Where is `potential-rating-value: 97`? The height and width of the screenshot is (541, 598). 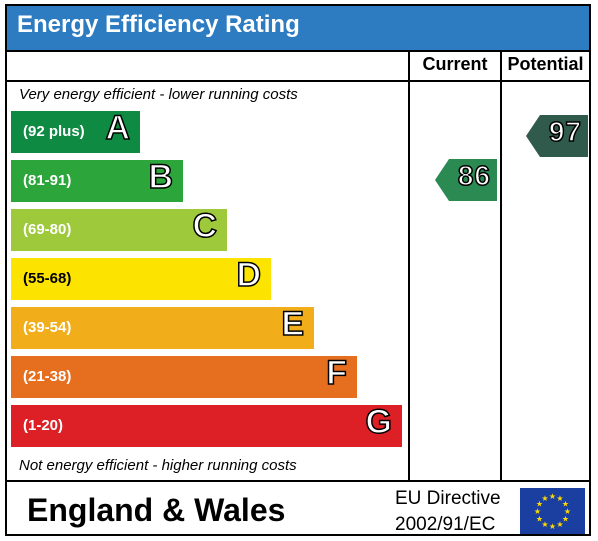 potential-rating-value: 97 is located at coordinates (565, 131).